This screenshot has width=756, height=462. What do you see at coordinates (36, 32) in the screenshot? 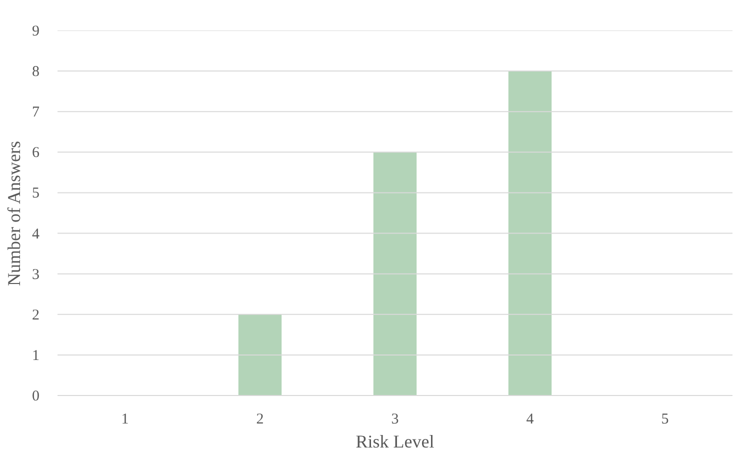
I see `y-tick-label: 9` at bounding box center [36, 32].